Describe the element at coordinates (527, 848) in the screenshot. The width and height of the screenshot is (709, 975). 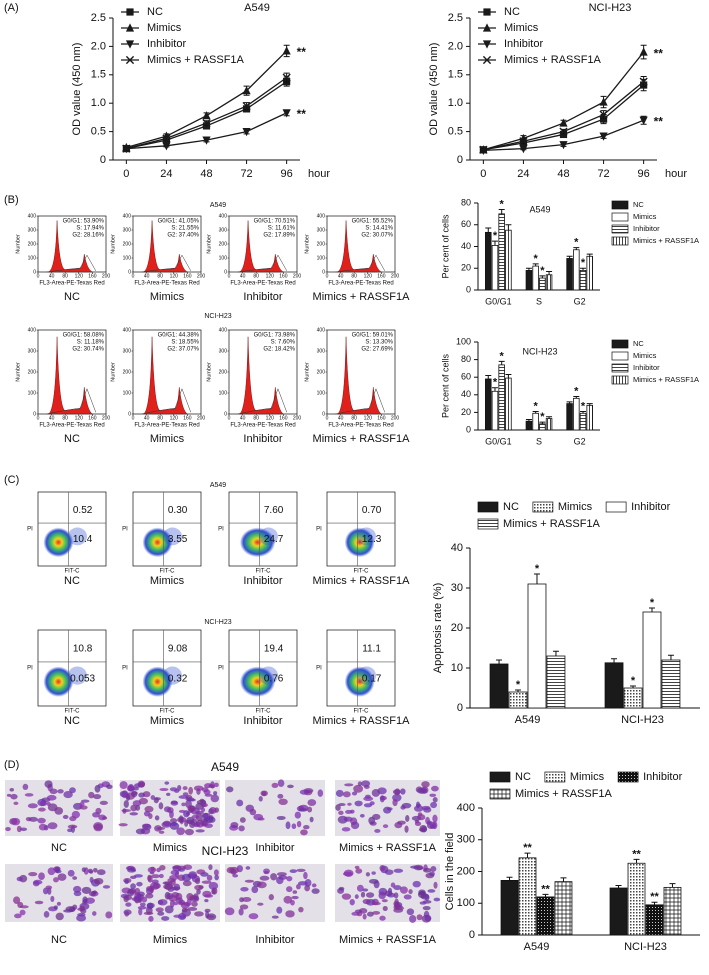
I see `significance-label: **` at that location.